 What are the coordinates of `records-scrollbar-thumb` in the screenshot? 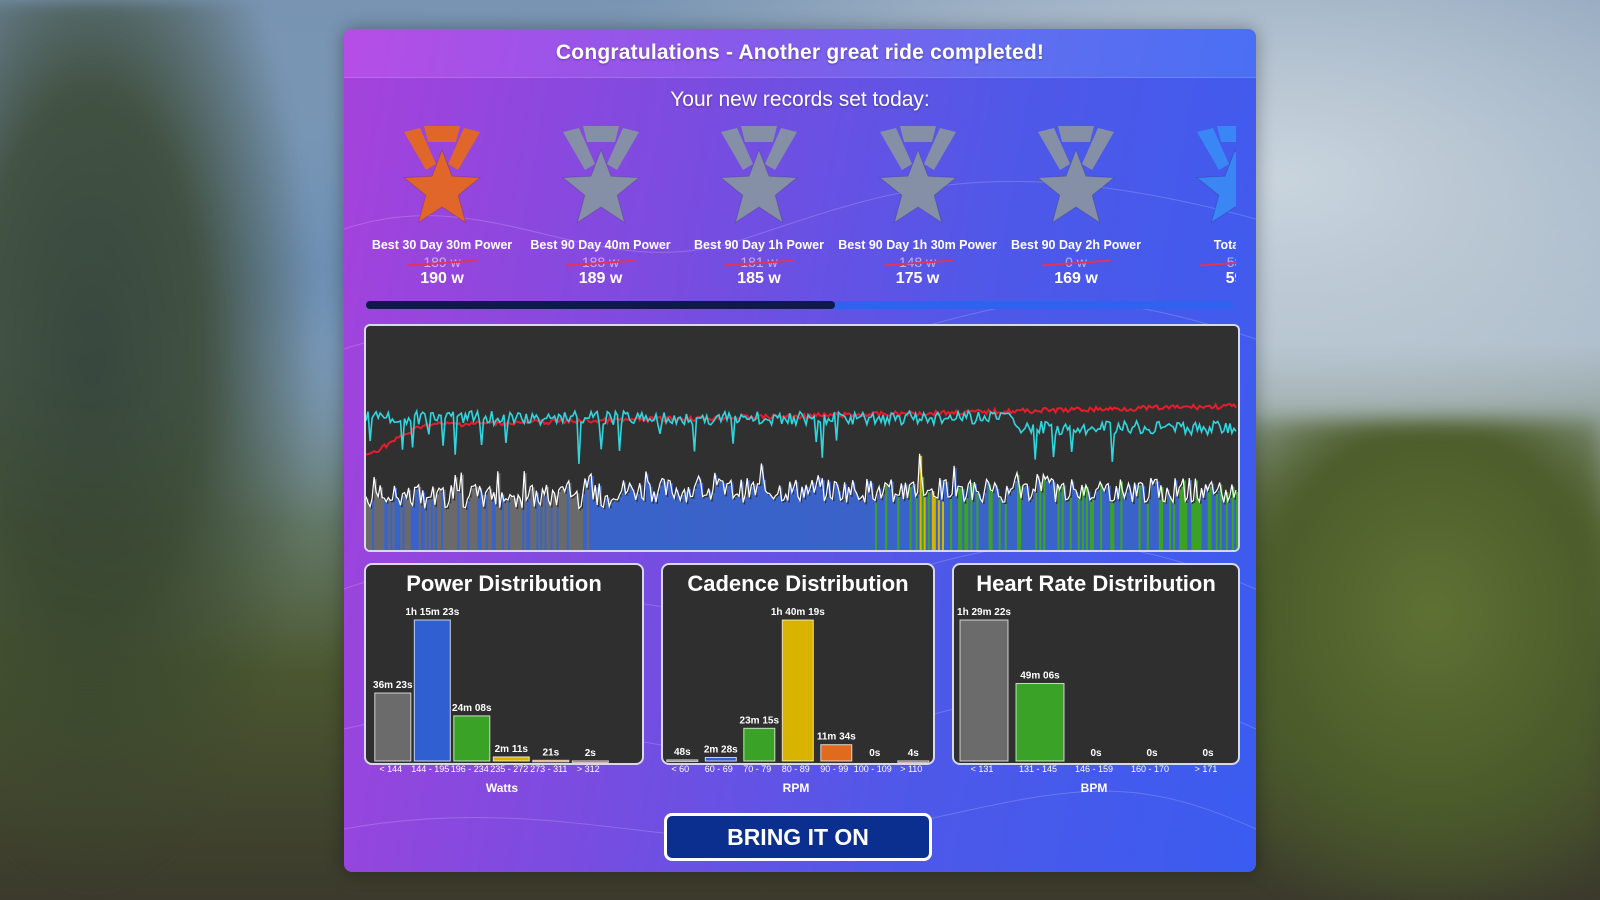 It's located at (600, 305).